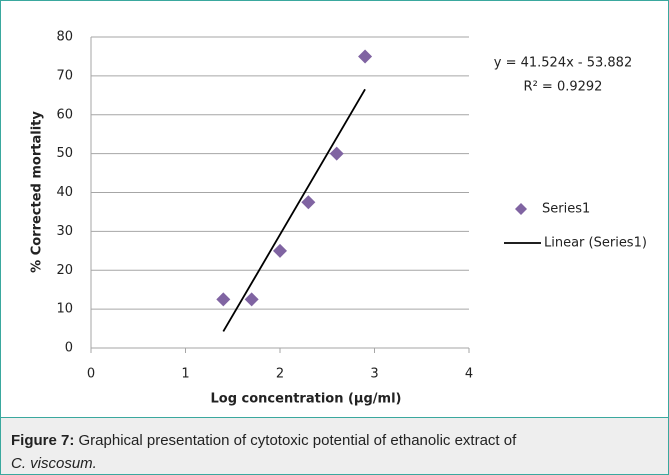 This screenshot has width=669, height=475. I want to click on legend-marker, so click(521, 209).